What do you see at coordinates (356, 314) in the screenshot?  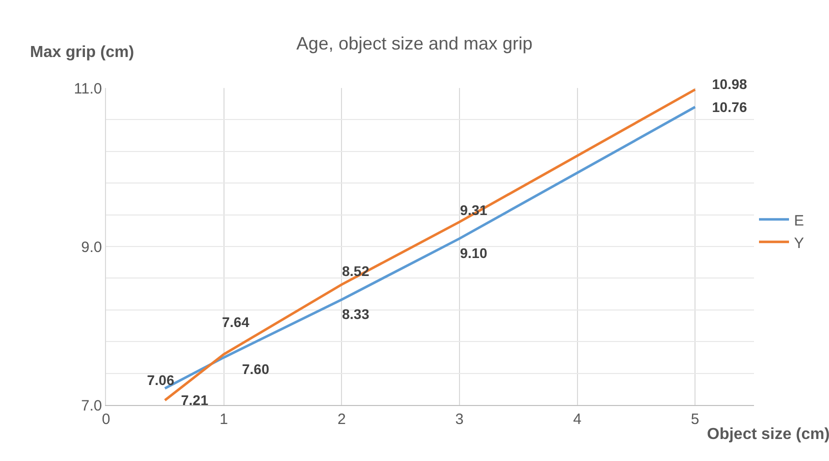 I see `data-label: 8.33` at bounding box center [356, 314].